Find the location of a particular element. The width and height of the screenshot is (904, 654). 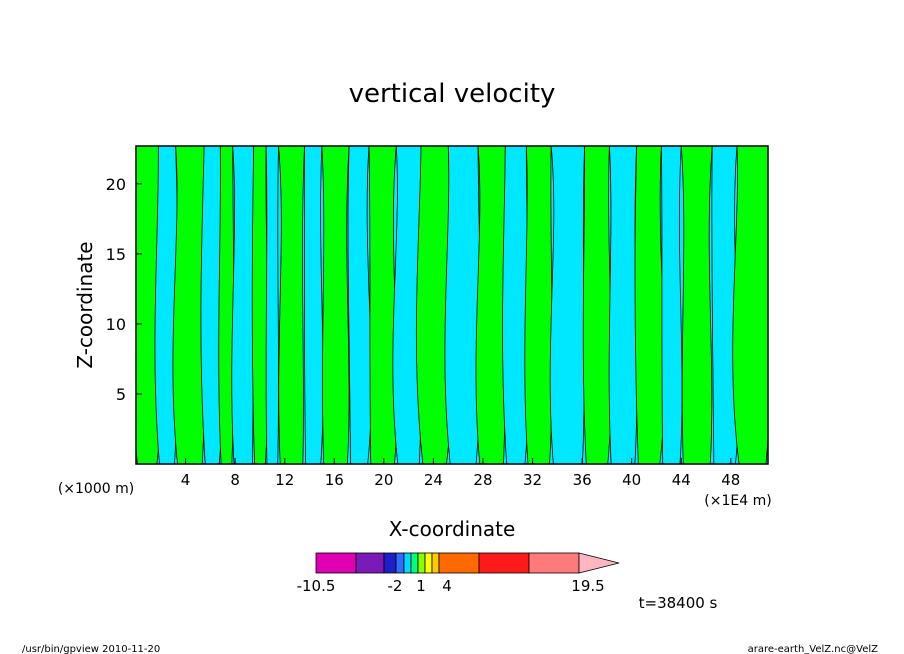

x-unit-right: (×1E4 m) is located at coordinates (737, 501).